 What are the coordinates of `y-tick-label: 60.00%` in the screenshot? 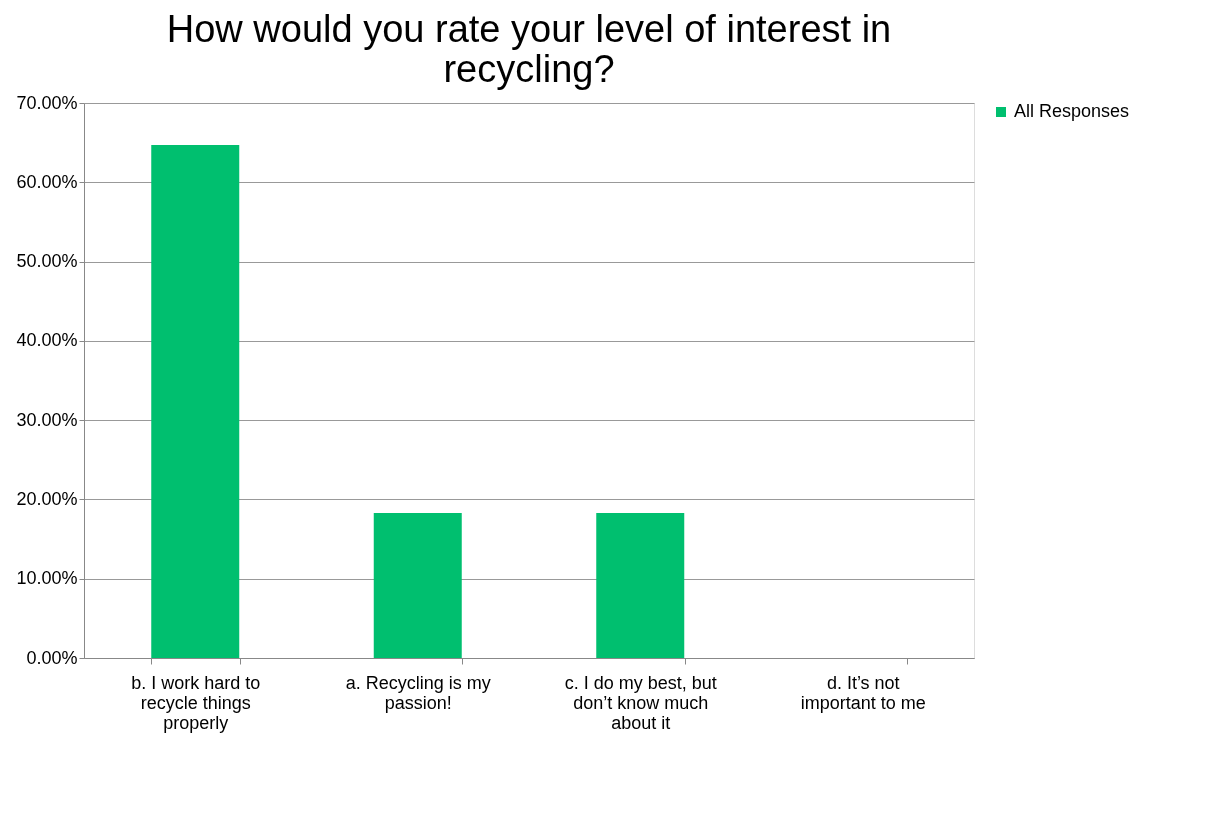 It's located at (47, 181).